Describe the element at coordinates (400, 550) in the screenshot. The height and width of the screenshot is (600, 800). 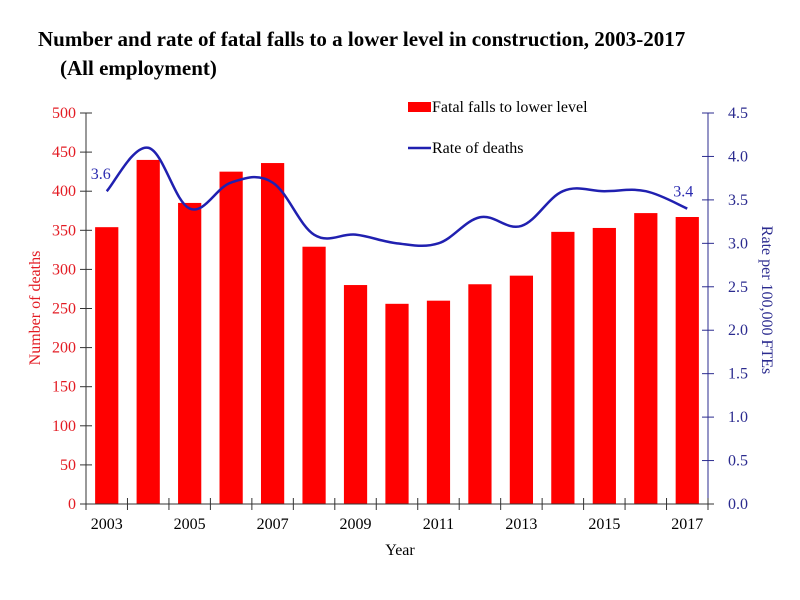
I see `x-axis-label: Year` at that location.